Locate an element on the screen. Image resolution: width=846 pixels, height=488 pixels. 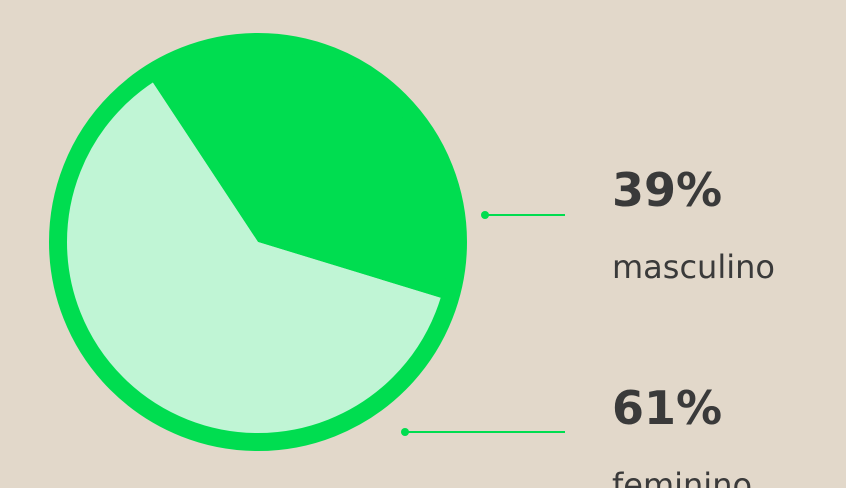
legend-label: masculino is located at coordinates (693, 267).